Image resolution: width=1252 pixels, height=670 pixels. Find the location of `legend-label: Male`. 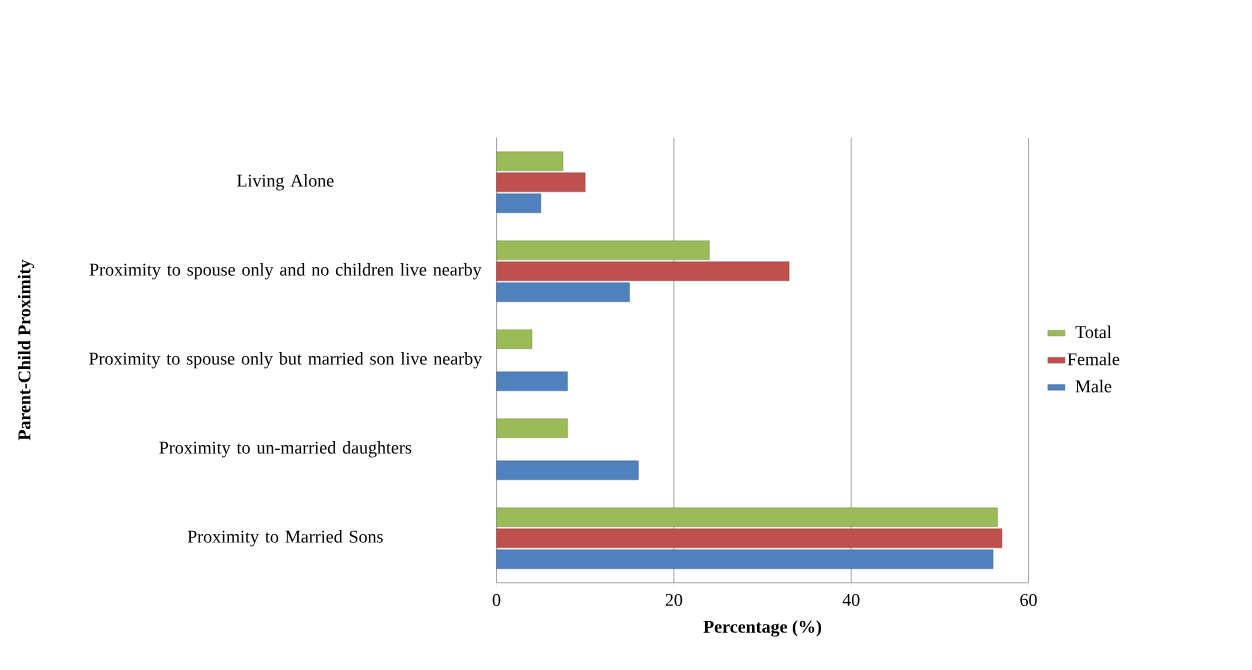

legend-label: Male is located at coordinates (1093, 386).